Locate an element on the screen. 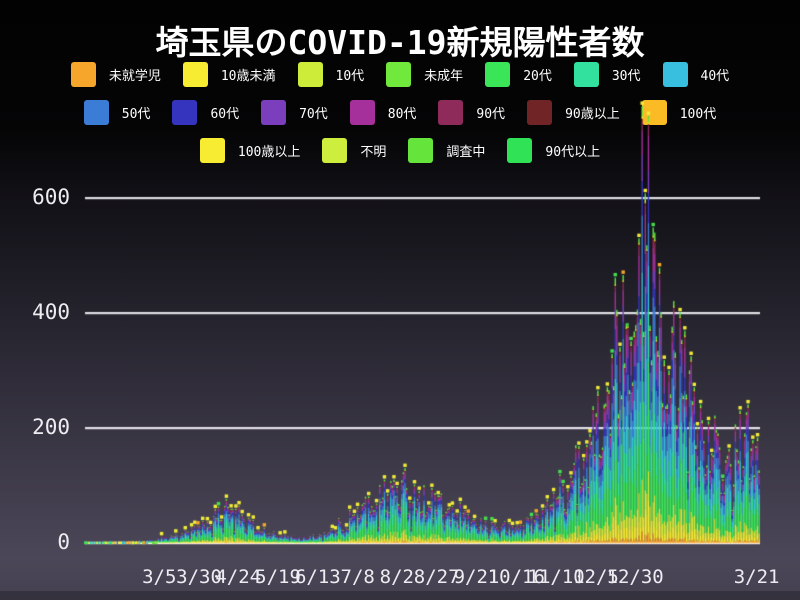  bottom-shade is located at coordinates (400, 595).